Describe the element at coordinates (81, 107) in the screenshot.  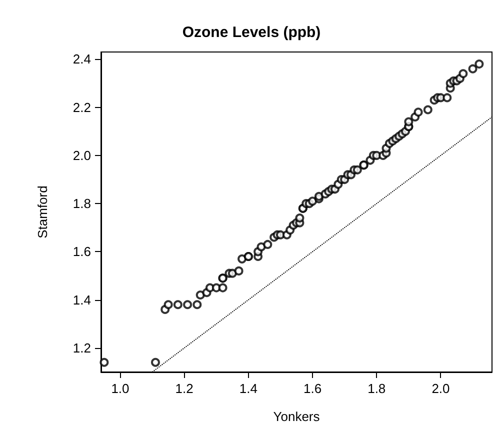
I see `y-tick-label: 2.2` at that location.